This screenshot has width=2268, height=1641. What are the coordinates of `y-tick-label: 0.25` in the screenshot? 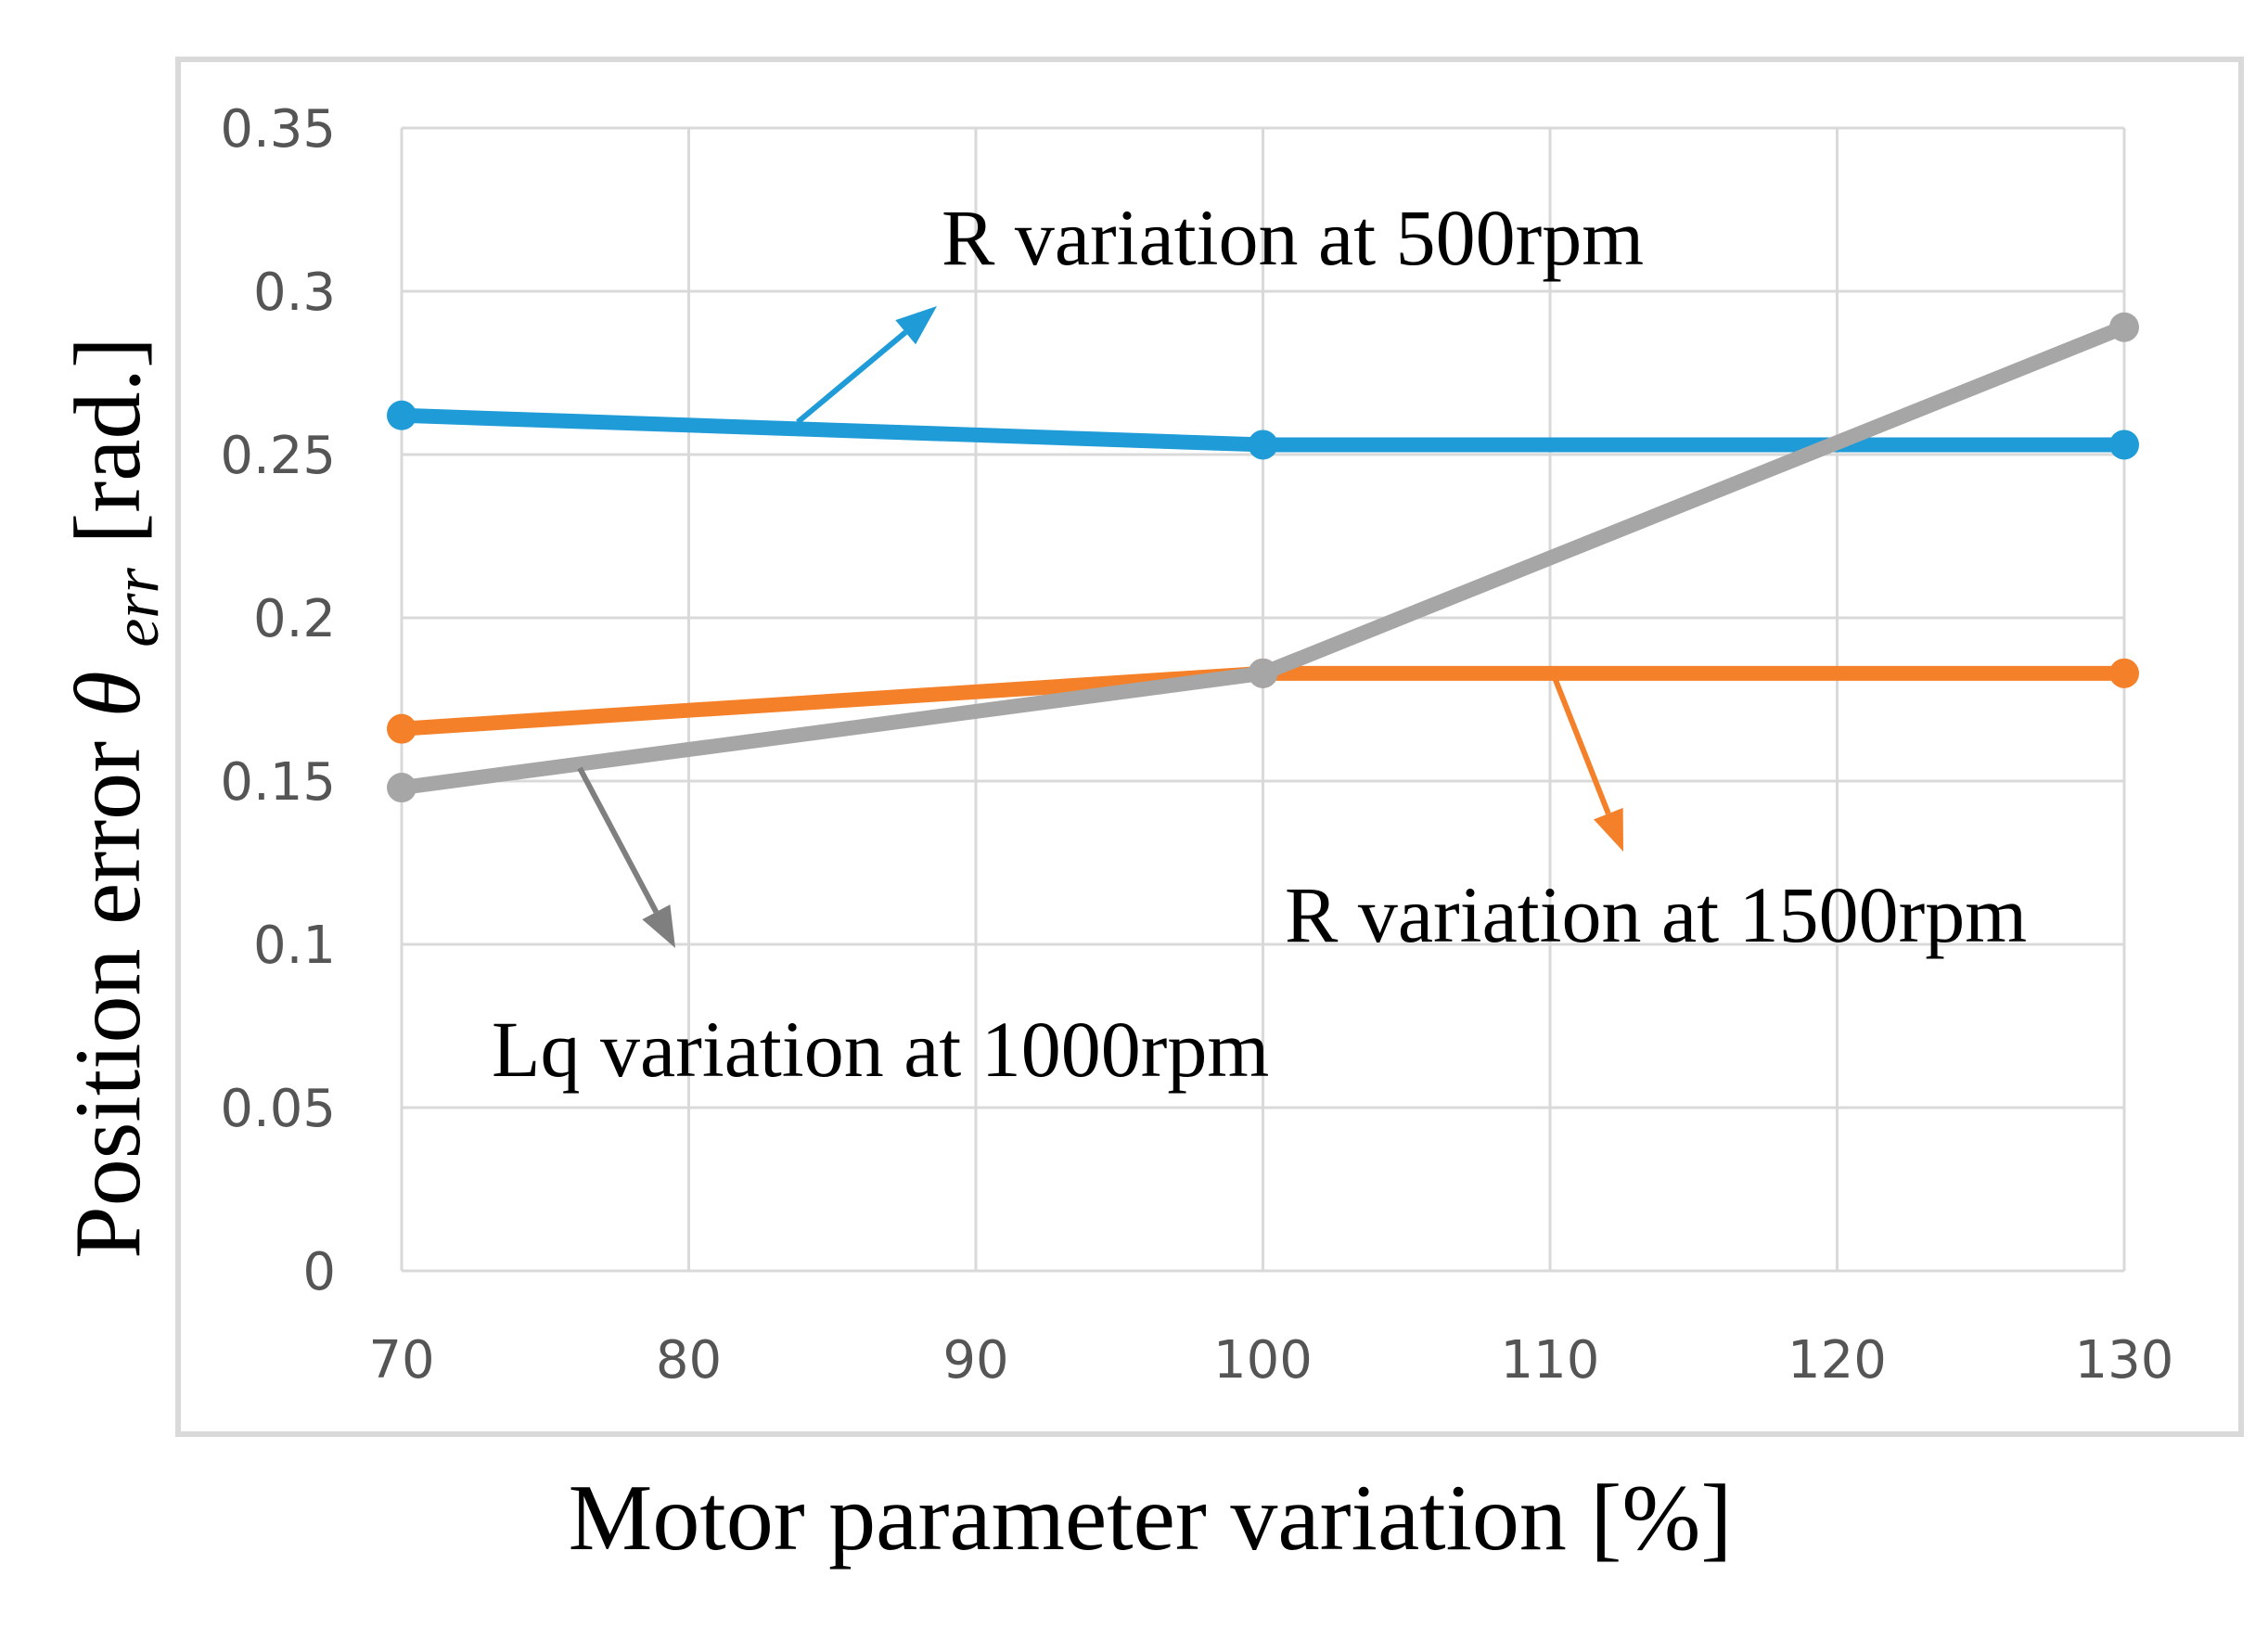 It's located at (278, 456).